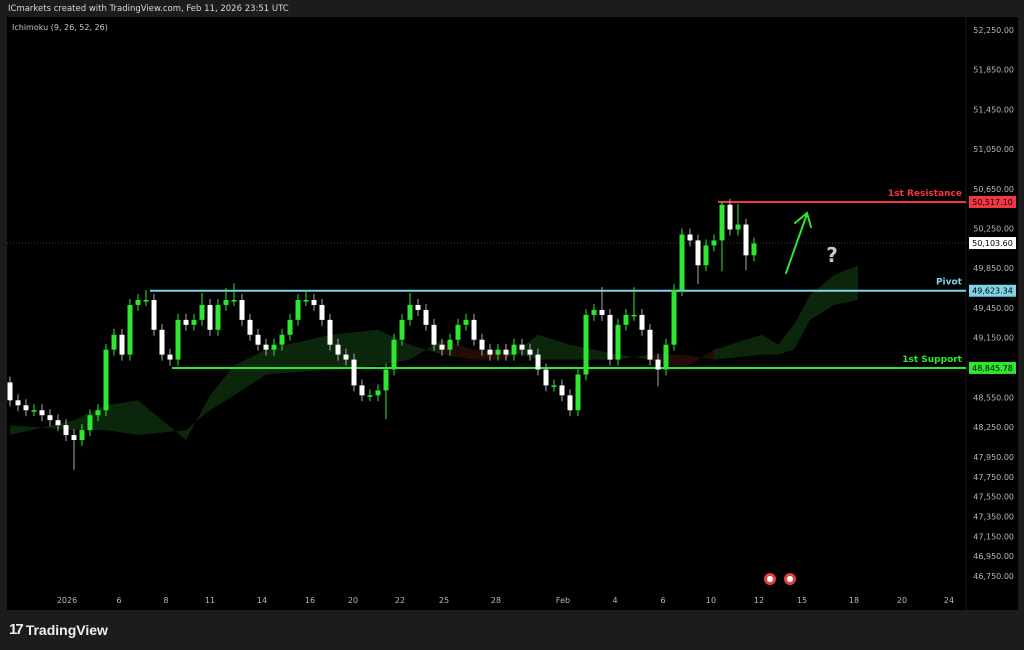 The height and width of the screenshot is (650, 1024). What do you see at coordinates (949, 283) in the screenshot?
I see `level-name-label: Pivot` at bounding box center [949, 283].